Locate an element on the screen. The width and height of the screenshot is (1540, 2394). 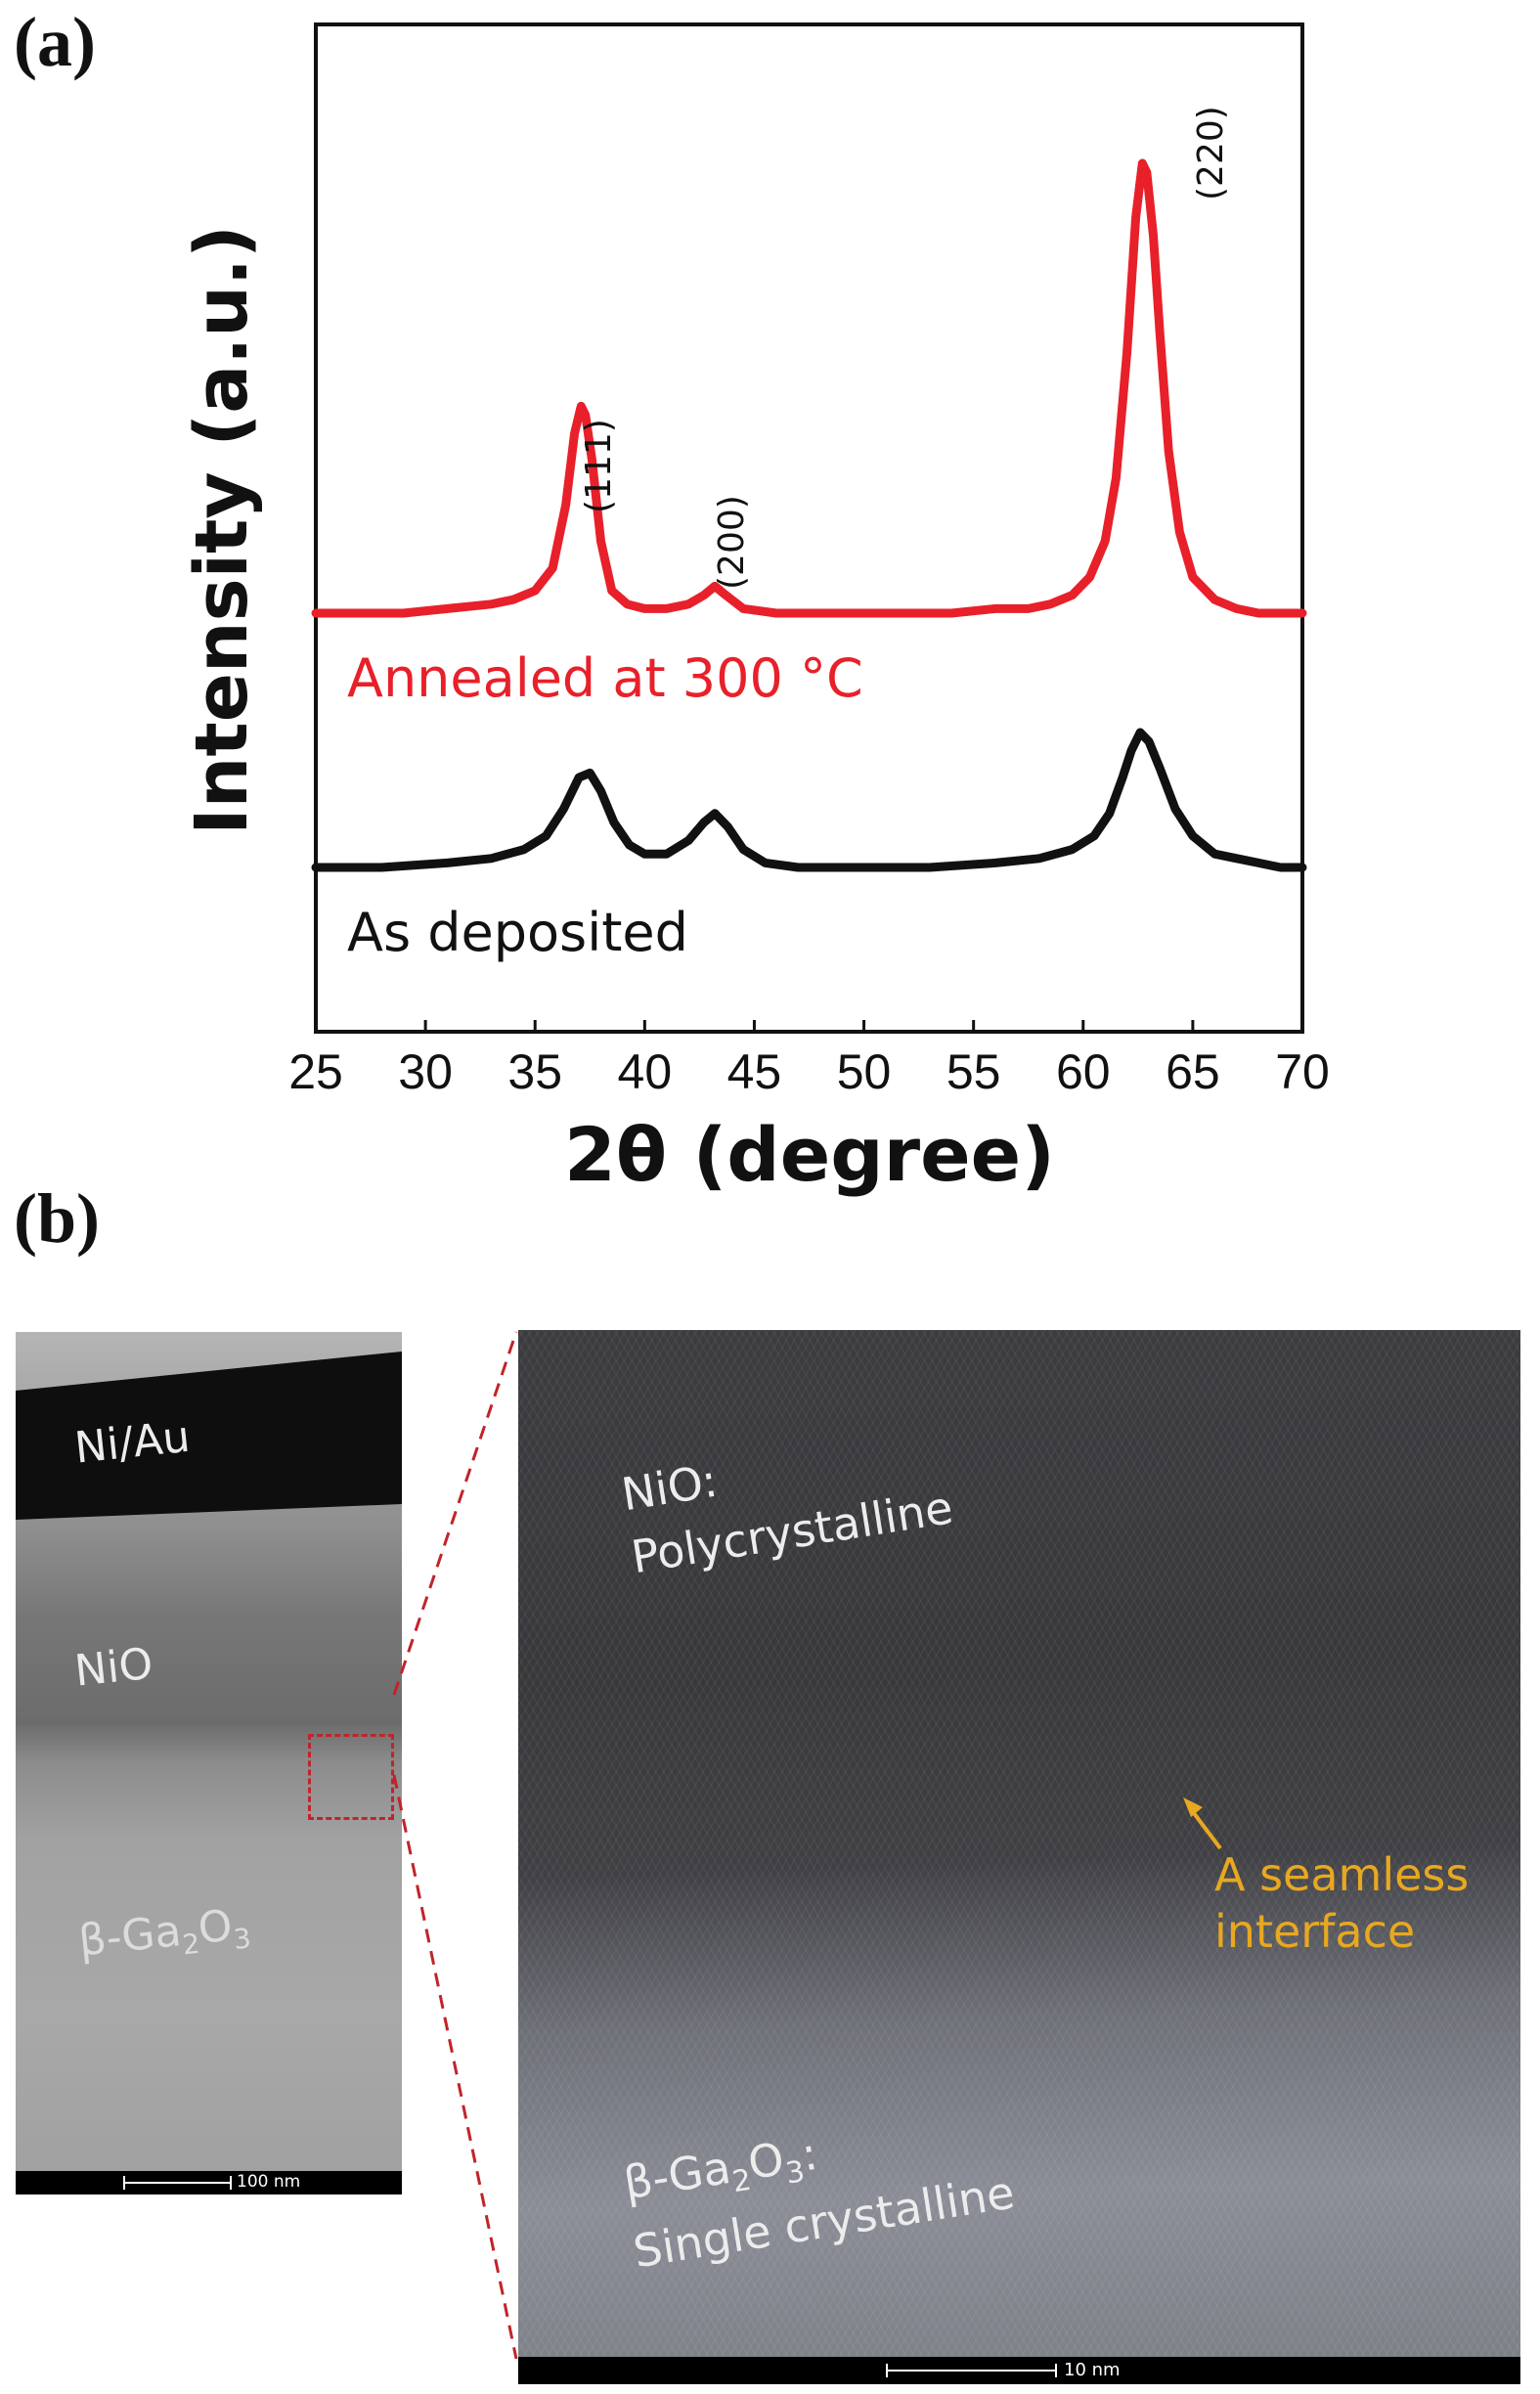
label-interface-2: interface is located at coordinates (1315, 1931).